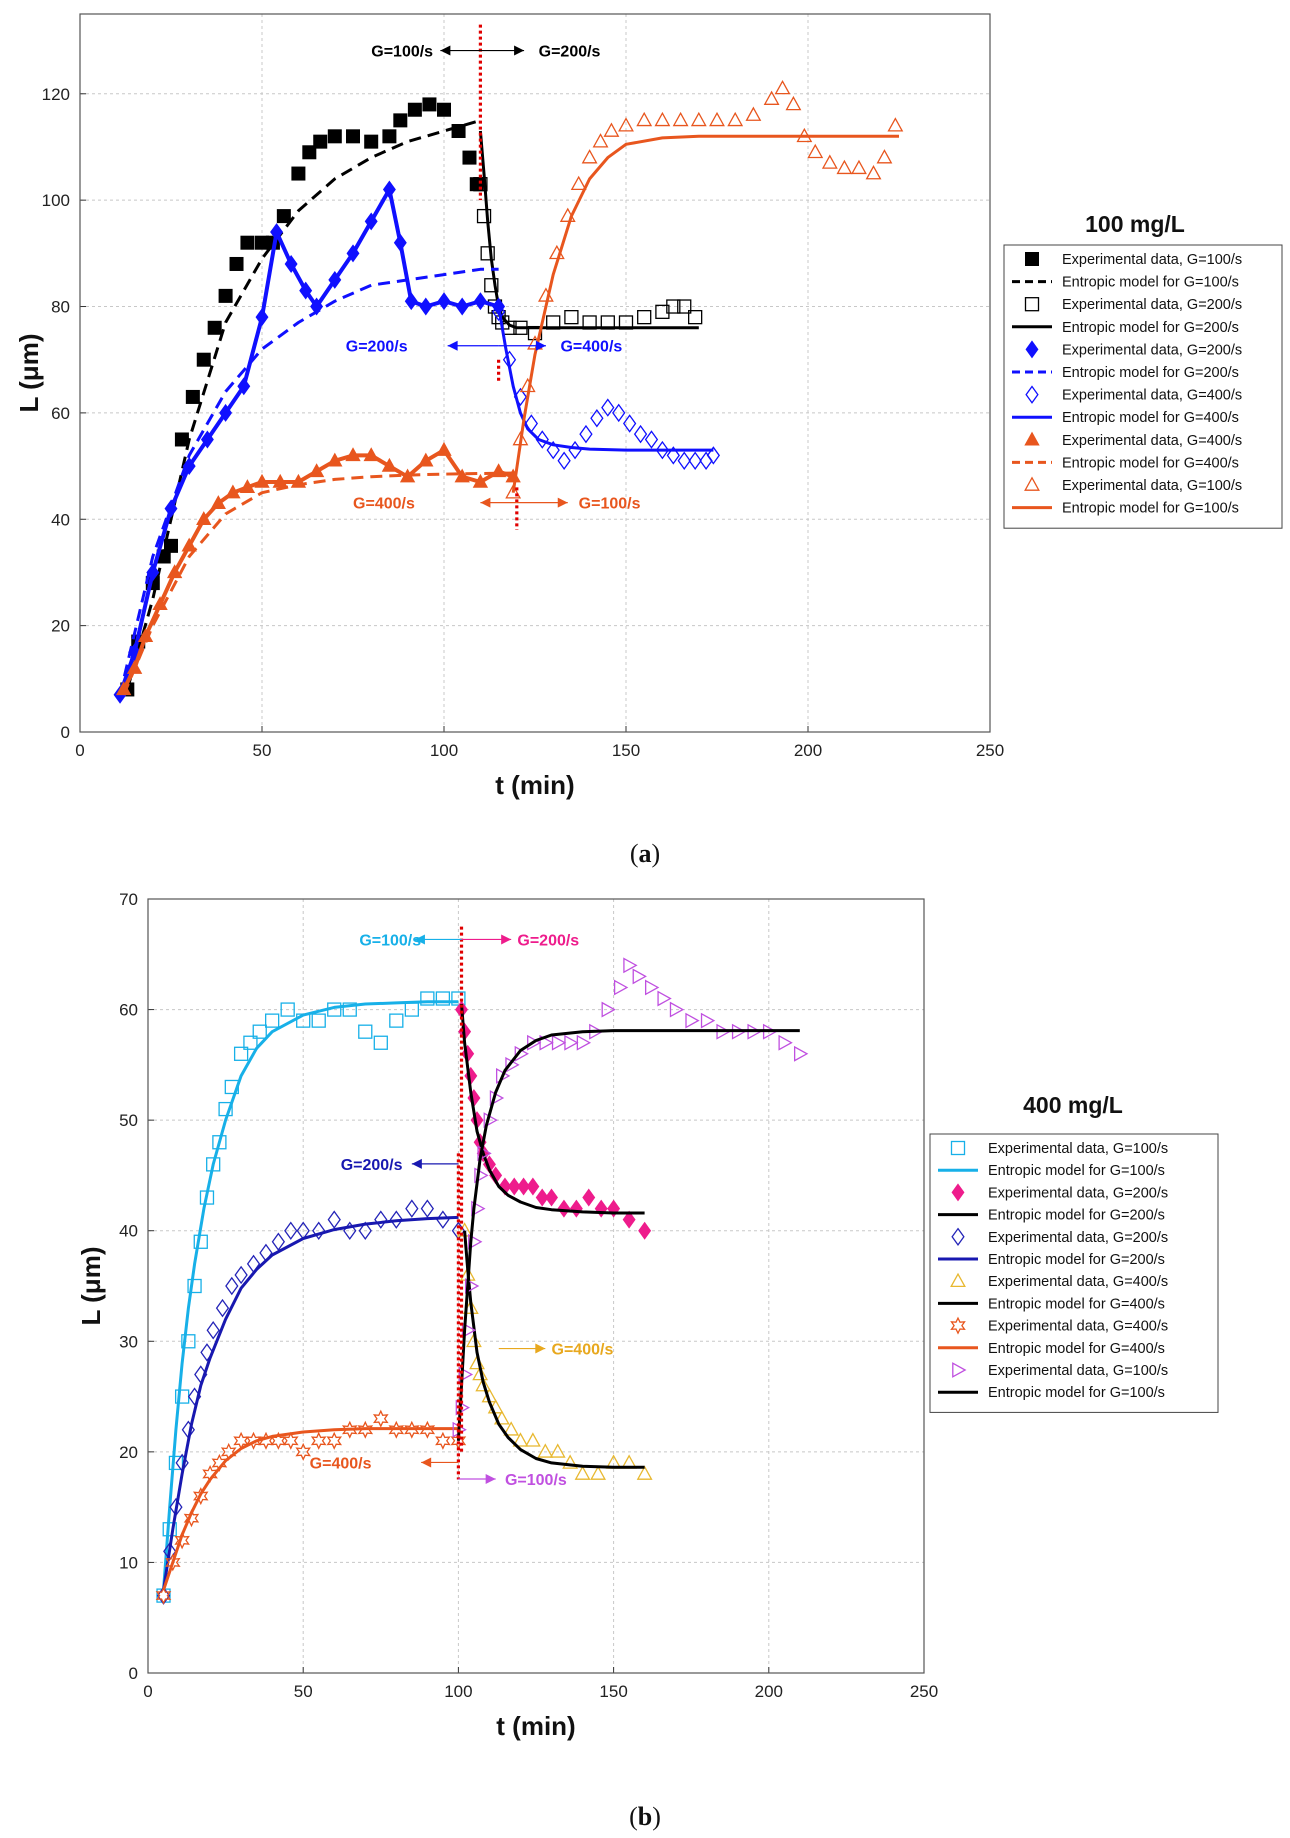  I want to click on legend-label: Experimental data, G=200/s, so click(1078, 1238).